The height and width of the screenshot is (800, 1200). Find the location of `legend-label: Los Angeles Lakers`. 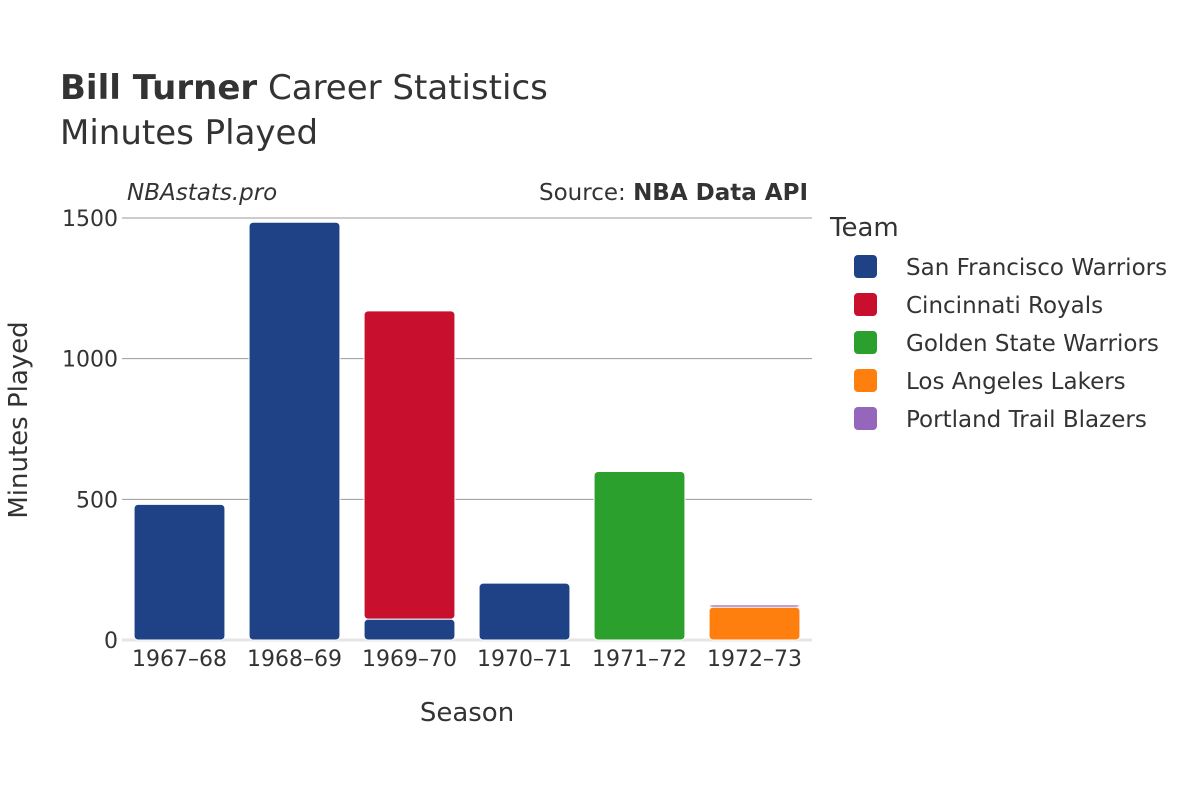

legend-label: Los Angeles Lakers is located at coordinates (1016, 382).